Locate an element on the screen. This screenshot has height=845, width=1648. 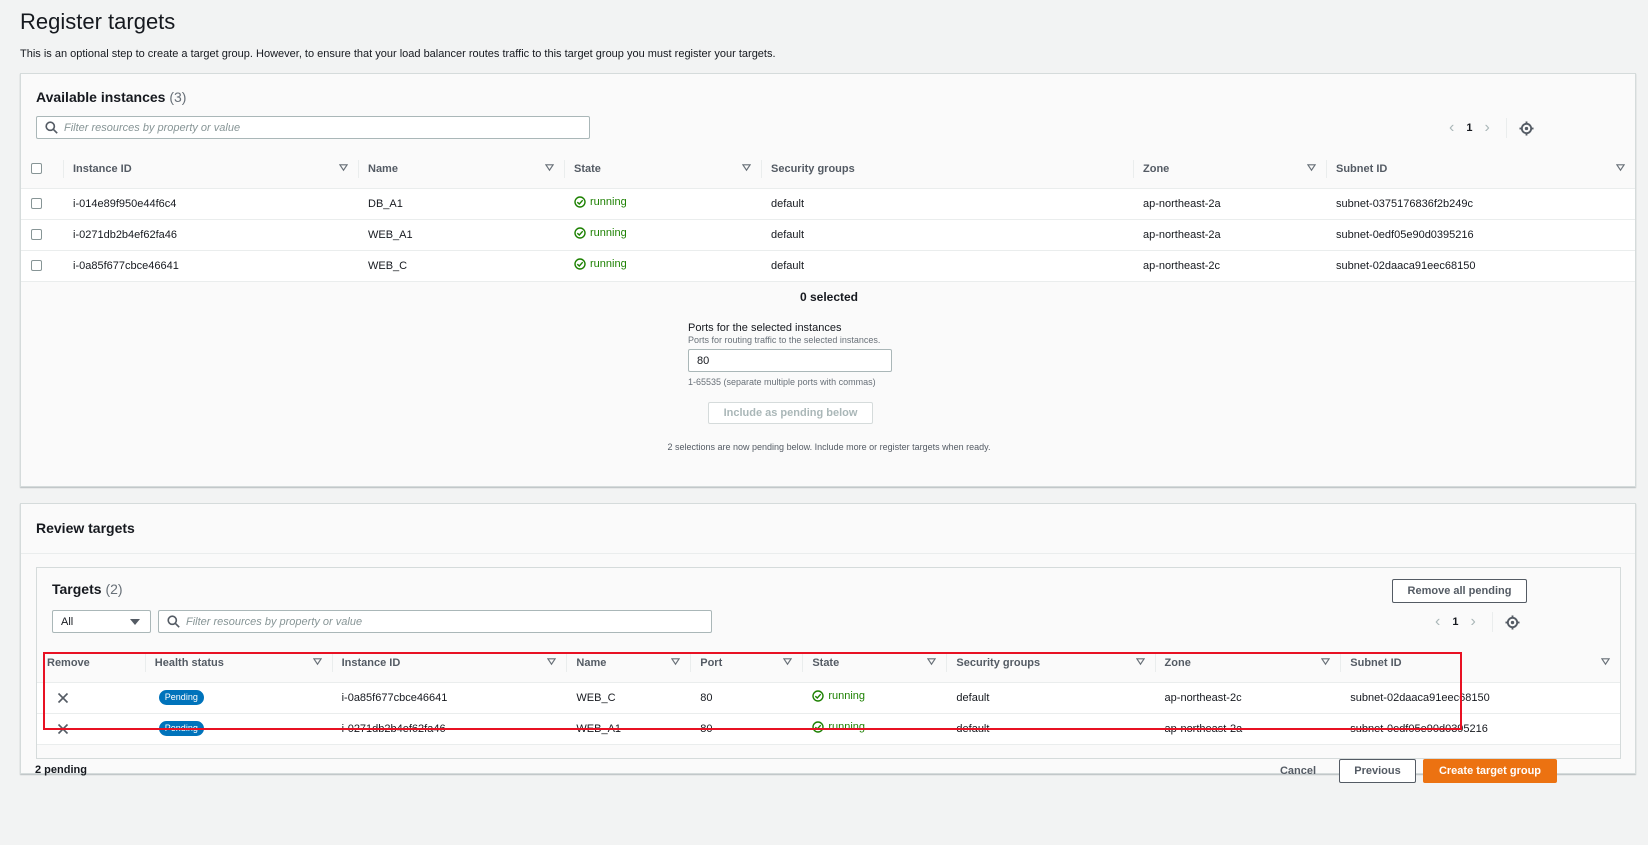
targets-filter-select: All is located at coordinates (101, 621).